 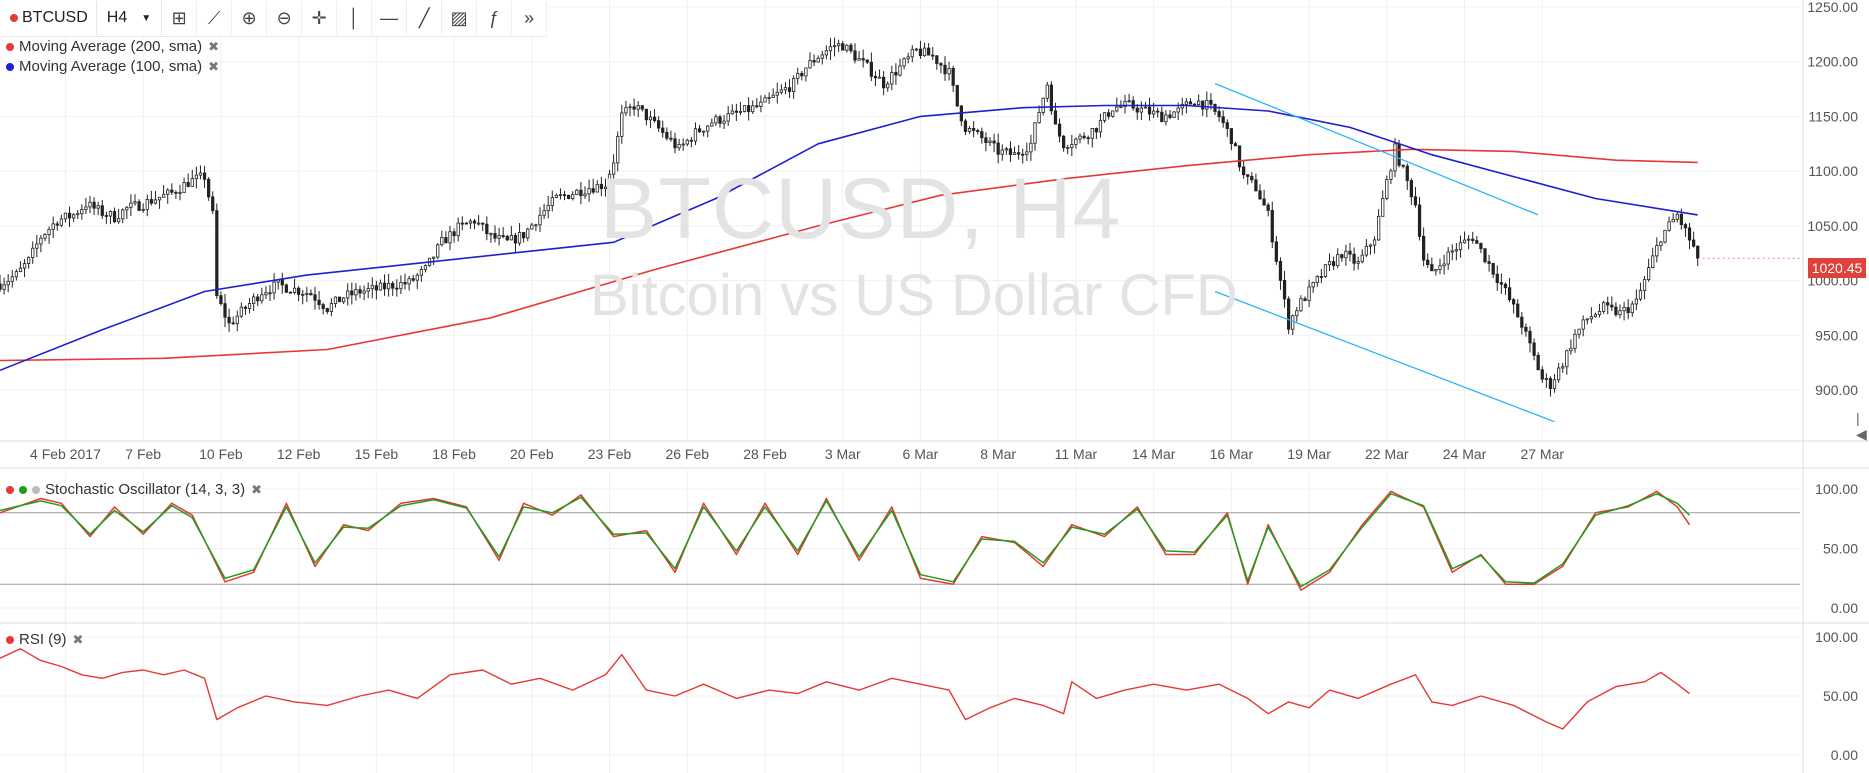 I want to click on stoch-tick-label: 0.00, so click(x=1844, y=608).